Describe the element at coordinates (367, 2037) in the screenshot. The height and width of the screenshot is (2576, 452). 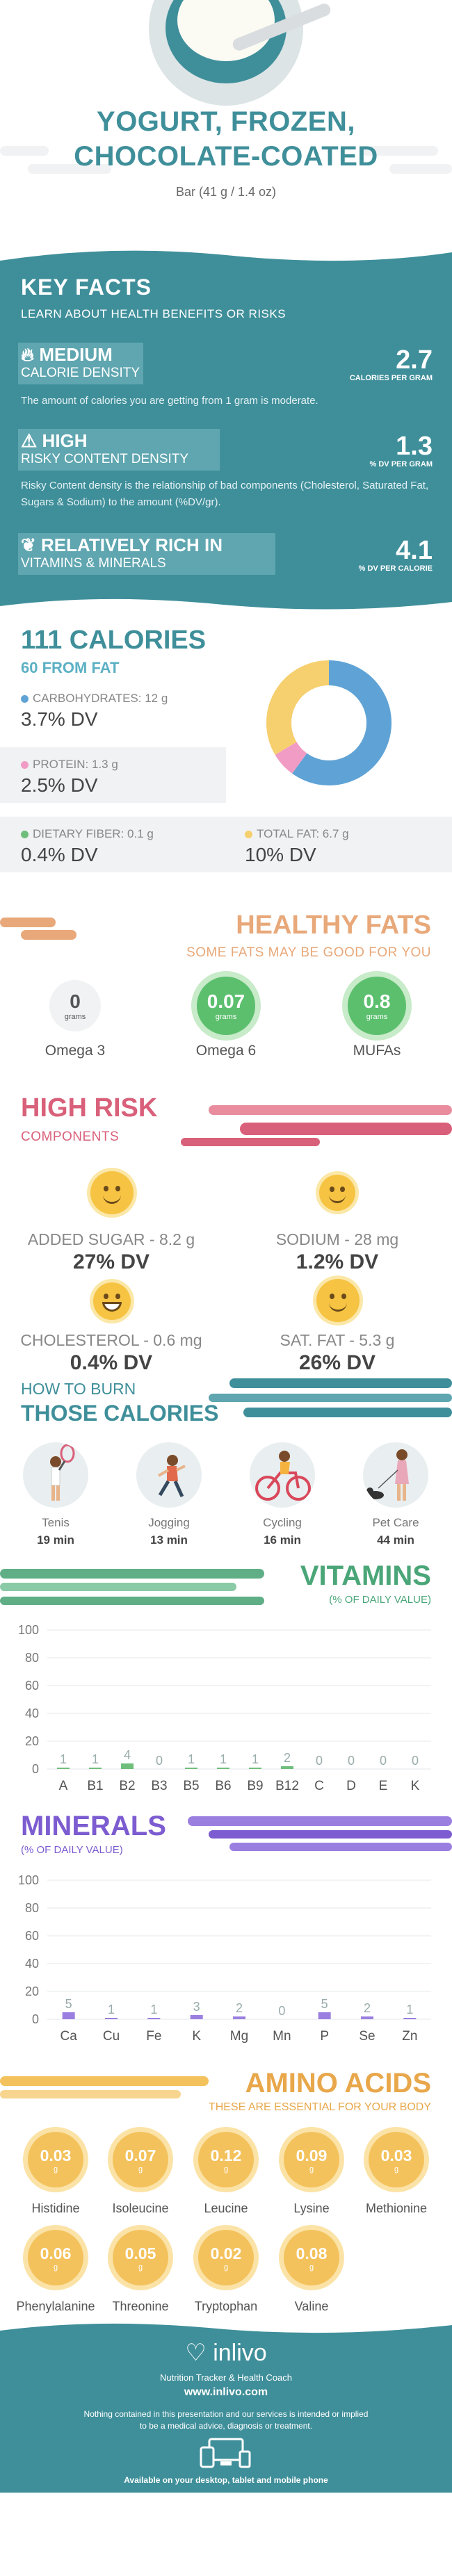
I see `x-tick-label: Se` at that location.